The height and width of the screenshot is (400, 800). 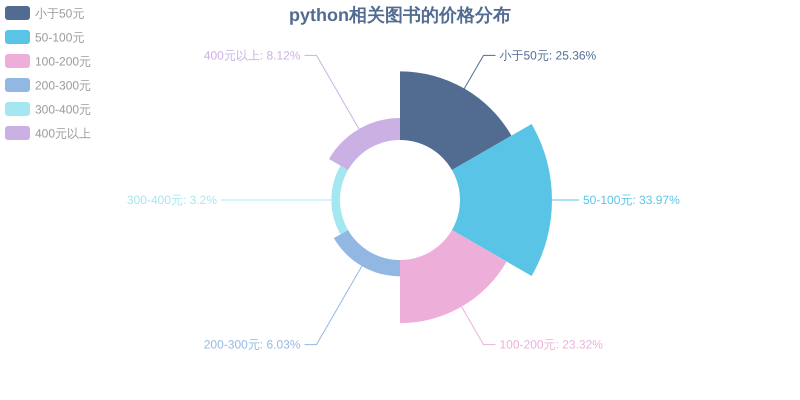 I want to click on legend-label: 300-400元, so click(x=63, y=109).